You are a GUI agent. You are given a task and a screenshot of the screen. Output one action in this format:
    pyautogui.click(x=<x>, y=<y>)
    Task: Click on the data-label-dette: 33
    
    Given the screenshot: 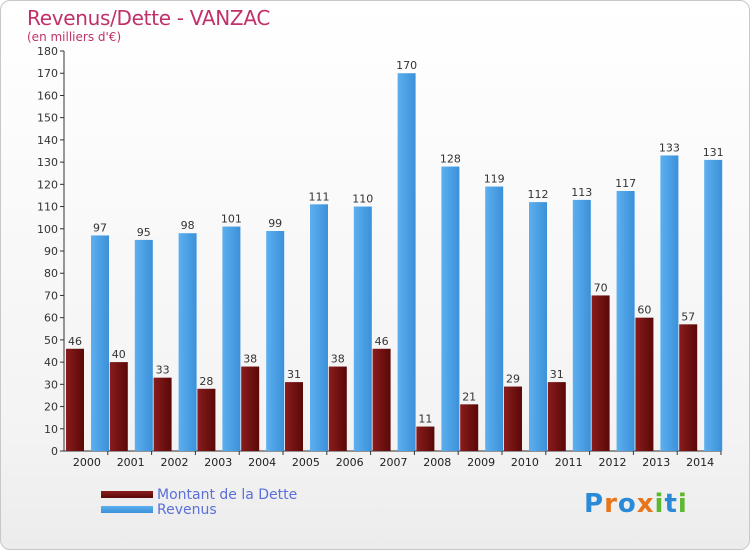 What is the action you would take?
    pyautogui.click(x=163, y=370)
    